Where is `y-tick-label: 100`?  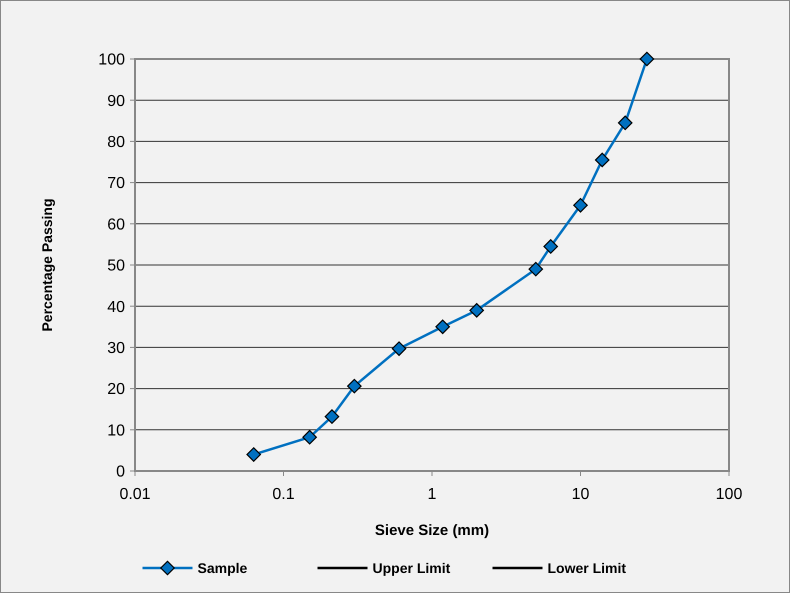 y-tick-label: 100 is located at coordinates (112, 60).